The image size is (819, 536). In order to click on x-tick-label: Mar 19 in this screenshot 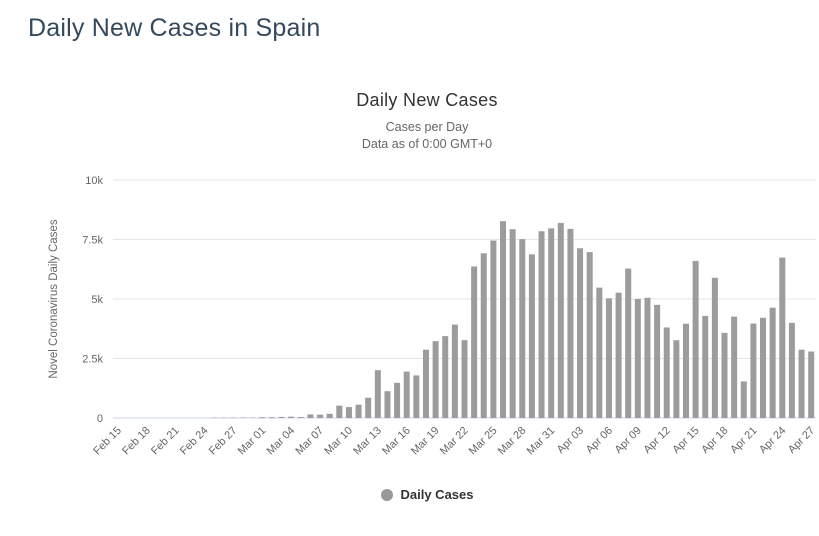, I will do `click(425, 441)`.